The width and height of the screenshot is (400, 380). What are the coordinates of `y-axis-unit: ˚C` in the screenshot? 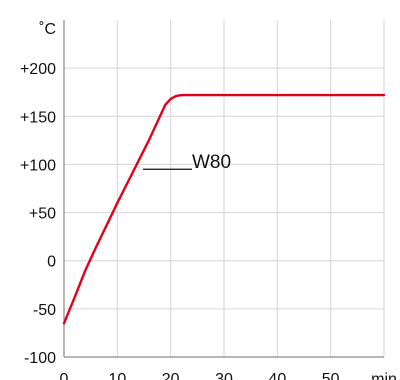 It's located at (47, 29).